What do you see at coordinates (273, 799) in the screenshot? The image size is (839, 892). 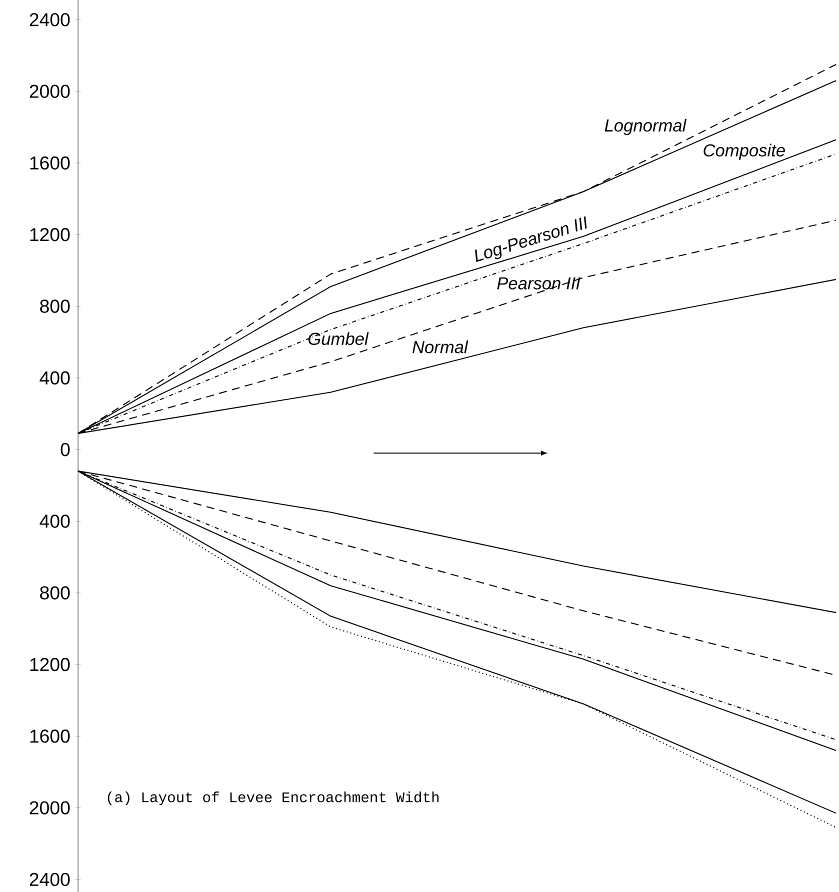 I see `annotation: (a) Layout of Levee Encroachment Width` at bounding box center [273, 799].